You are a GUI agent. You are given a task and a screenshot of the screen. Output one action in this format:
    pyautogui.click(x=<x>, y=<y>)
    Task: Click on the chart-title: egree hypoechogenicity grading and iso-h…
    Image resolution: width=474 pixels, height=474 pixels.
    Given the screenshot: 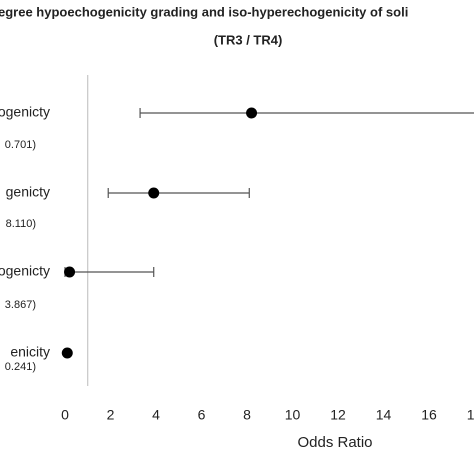 What is the action you would take?
    pyautogui.click(x=204, y=11)
    